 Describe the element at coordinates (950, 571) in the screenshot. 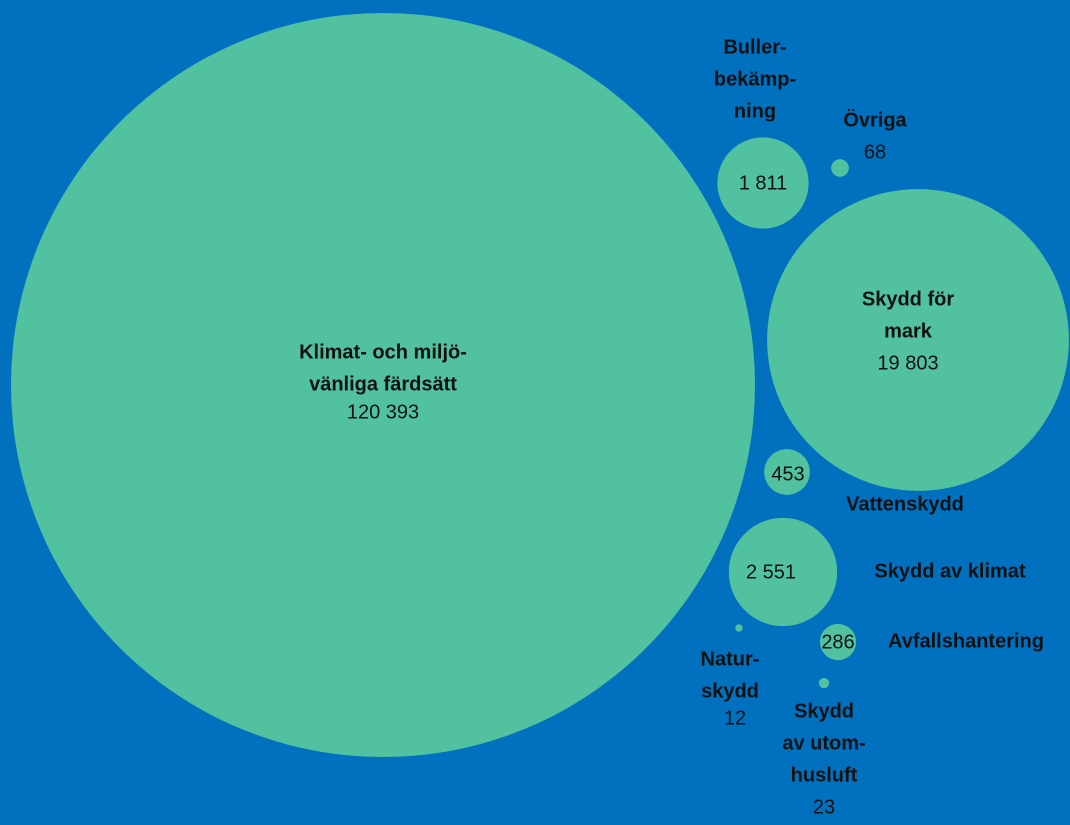

I see `bubble-name: Skydd av klimat` at that location.